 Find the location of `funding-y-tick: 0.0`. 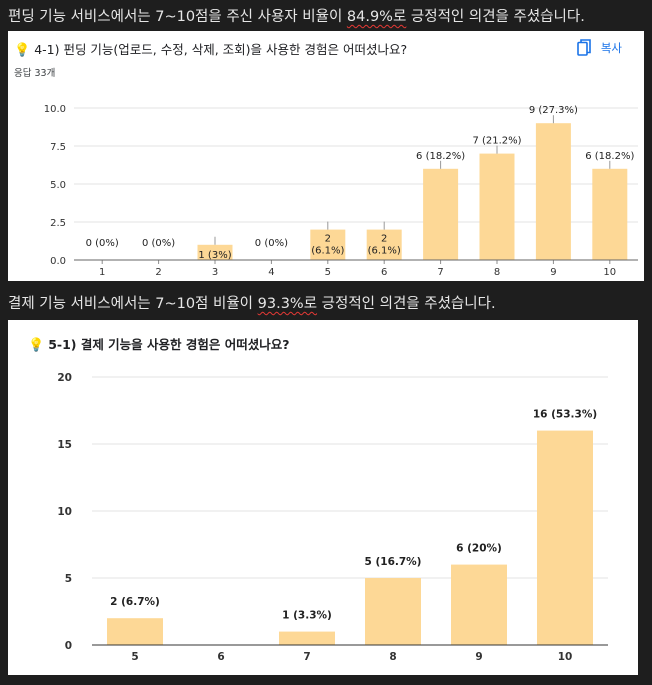

funding-y-tick: 0.0 is located at coordinates (58, 261).